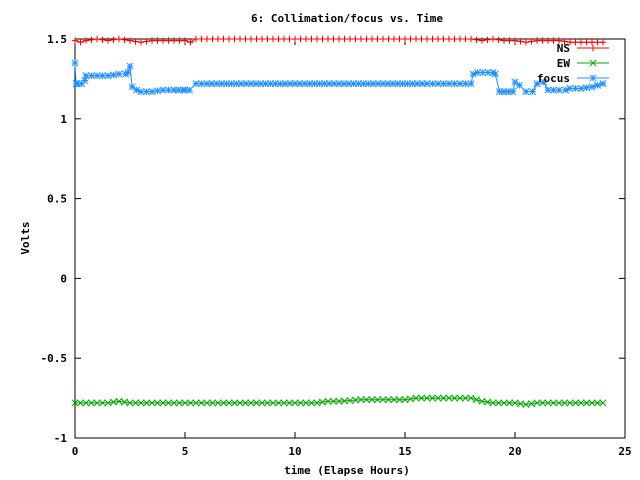  I want to click on series-focus, so click(339, 77).